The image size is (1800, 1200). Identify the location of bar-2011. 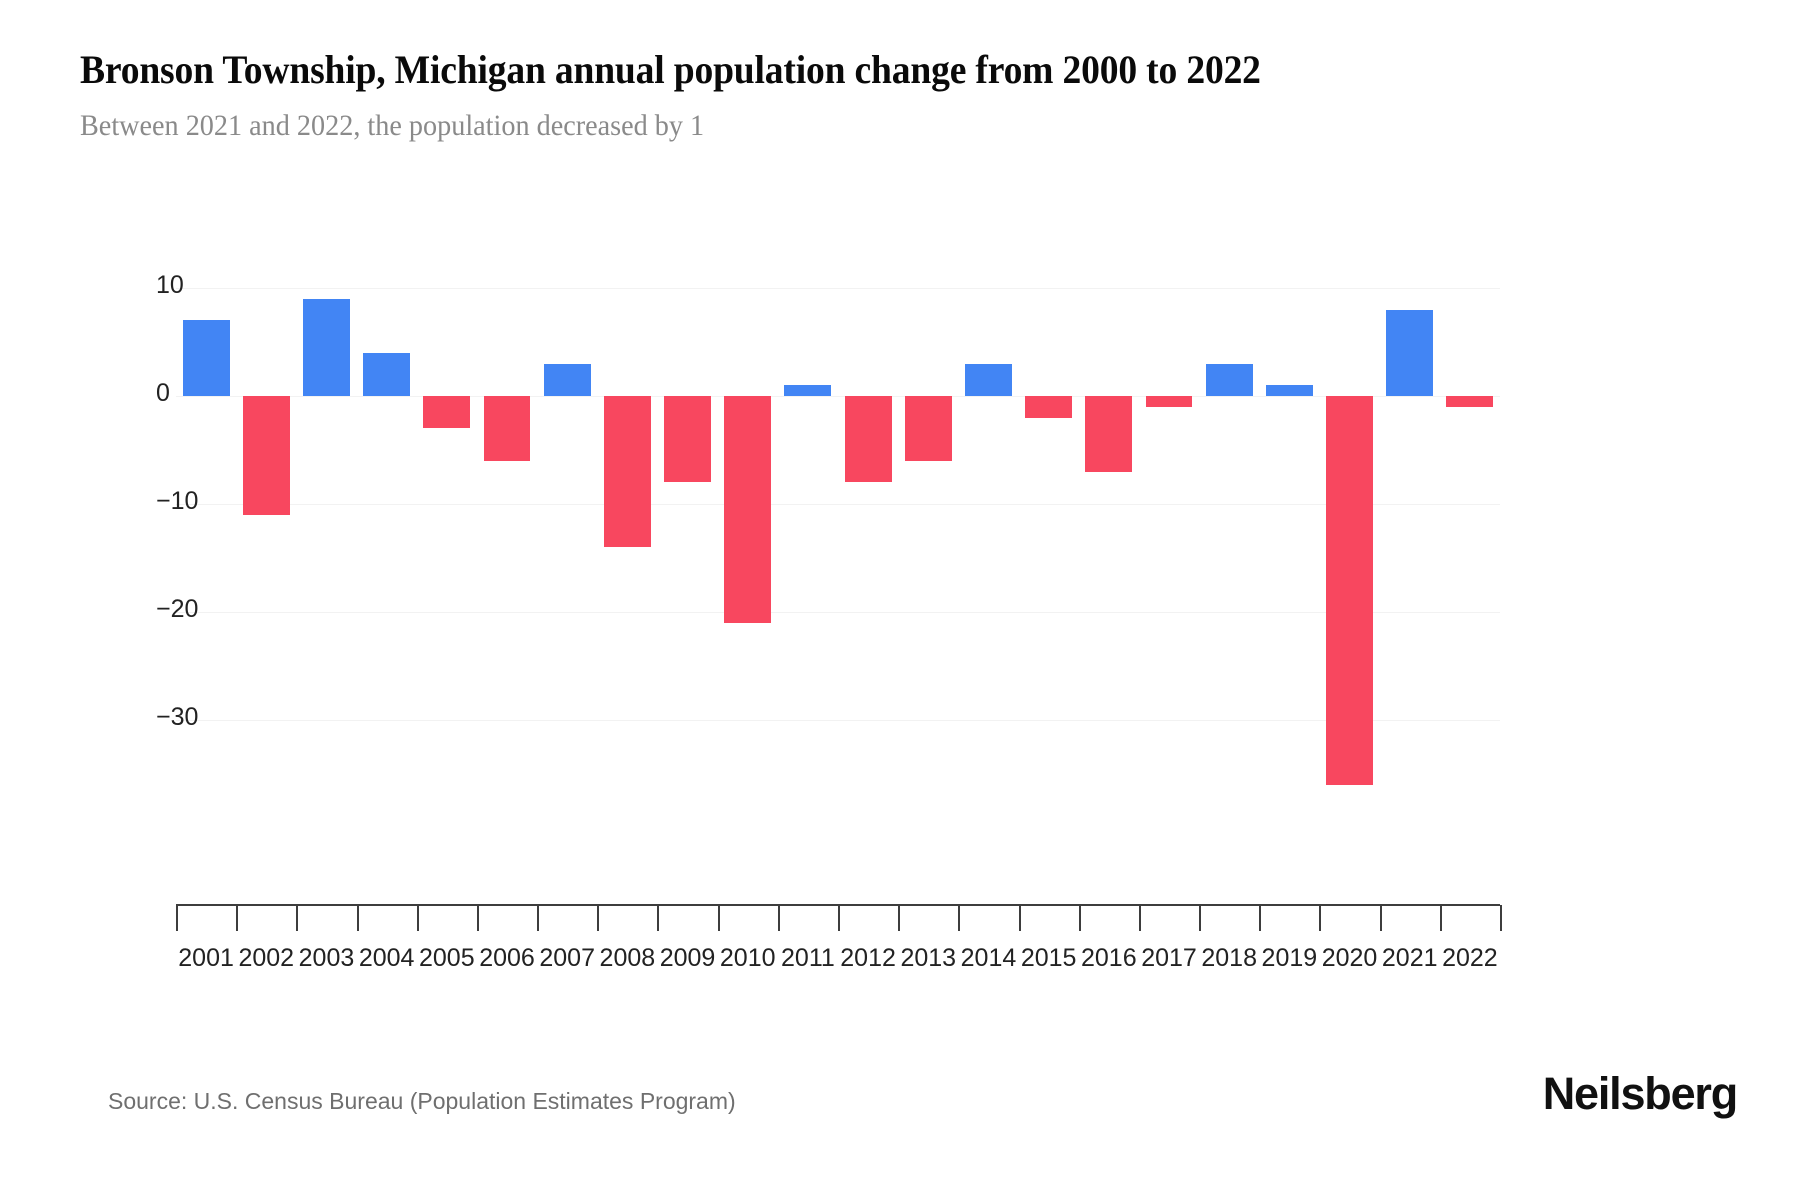
(808, 390).